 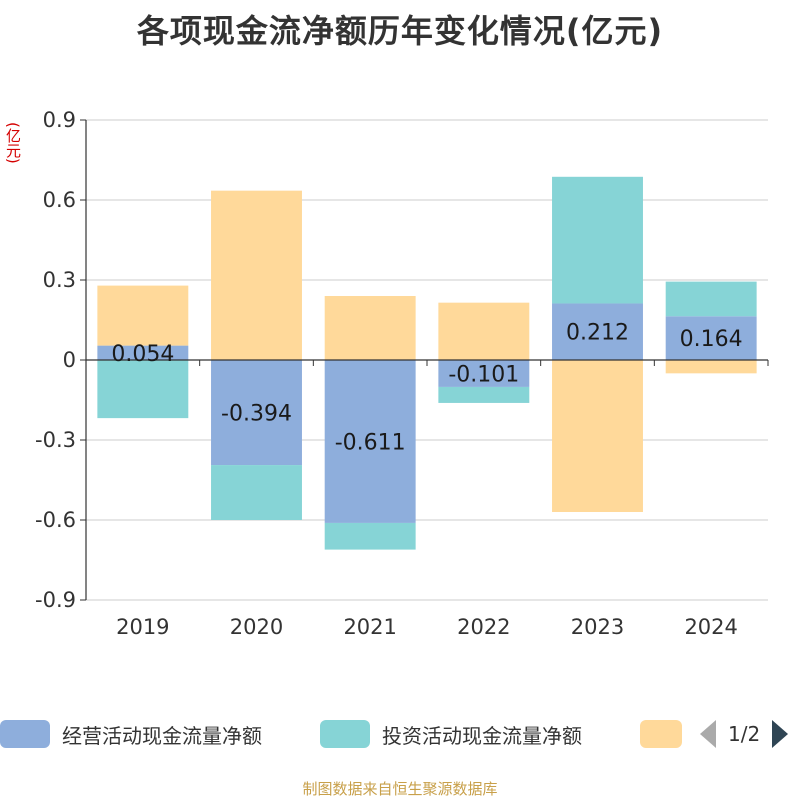 I want to click on pager-next-icon, so click(x=780, y=734).